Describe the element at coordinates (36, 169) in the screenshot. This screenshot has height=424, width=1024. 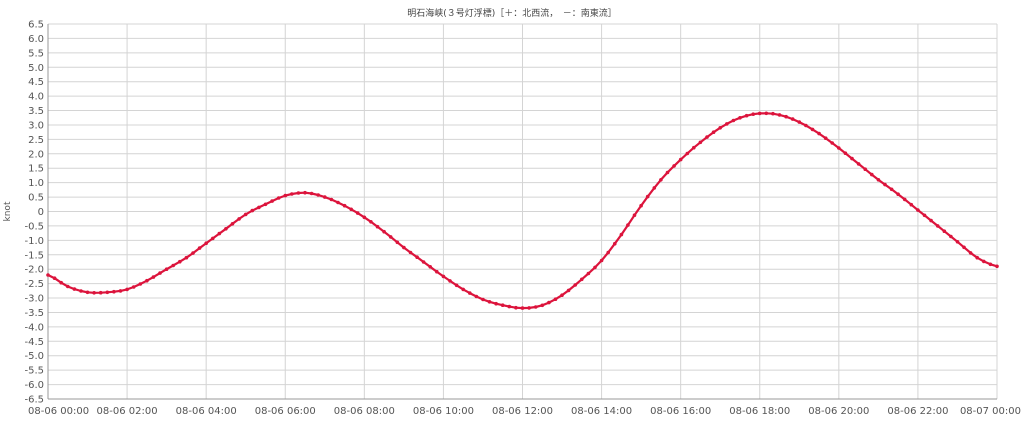
I see `y-tick-label: 1.5` at that location.